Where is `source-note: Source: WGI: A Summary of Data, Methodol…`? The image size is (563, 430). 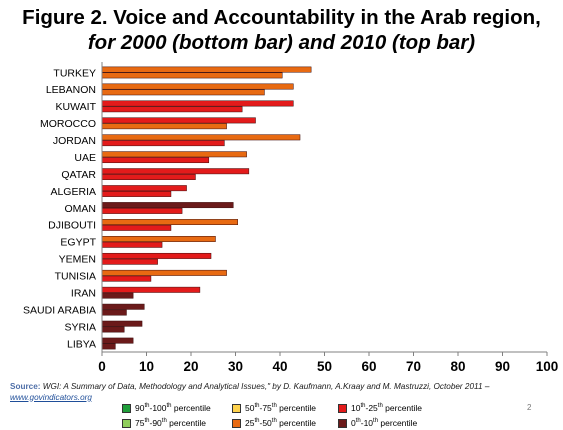
source-note: Source: WGI: A Summary of Data, Methodol… is located at coordinates (270, 392).